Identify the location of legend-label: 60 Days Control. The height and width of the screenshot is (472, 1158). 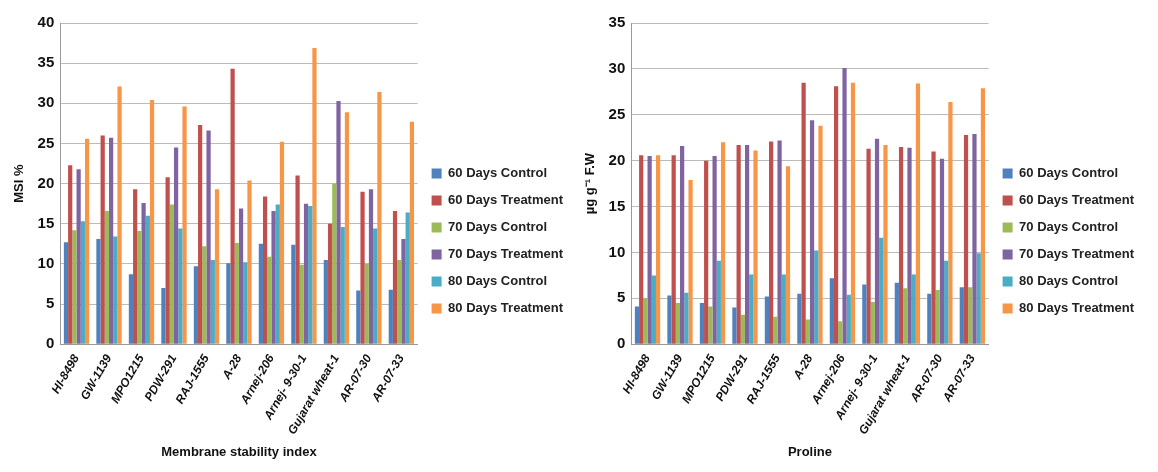
(1069, 173).